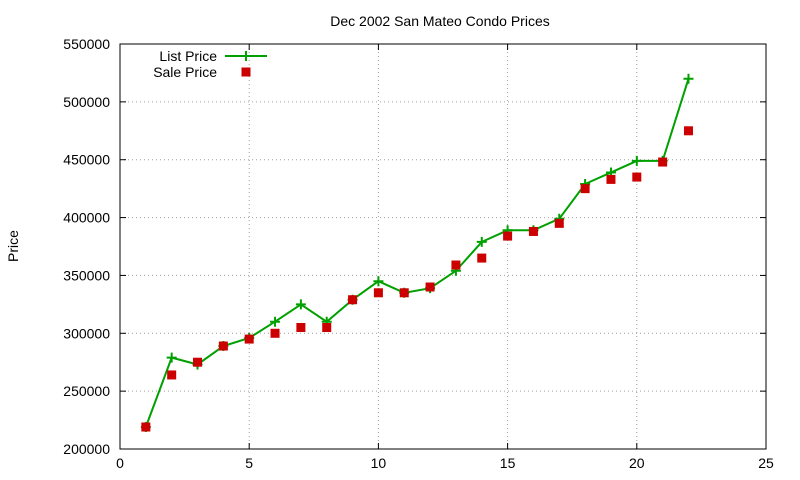 Image resolution: width=800 pixels, height=480 pixels. Describe the element at coordinates (637, 463) in the screenshot. I see `x-tick-label: 20` at that location.